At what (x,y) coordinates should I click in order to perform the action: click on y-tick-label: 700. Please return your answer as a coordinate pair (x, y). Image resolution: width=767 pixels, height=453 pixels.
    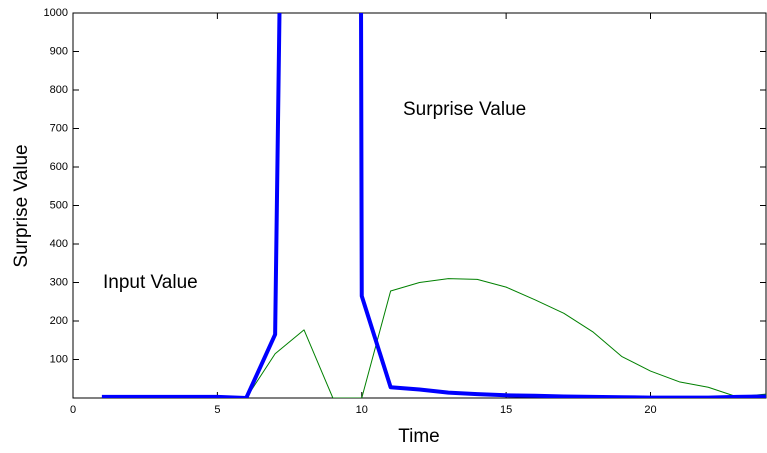
    Looking at the image, I should click on (59, 128).